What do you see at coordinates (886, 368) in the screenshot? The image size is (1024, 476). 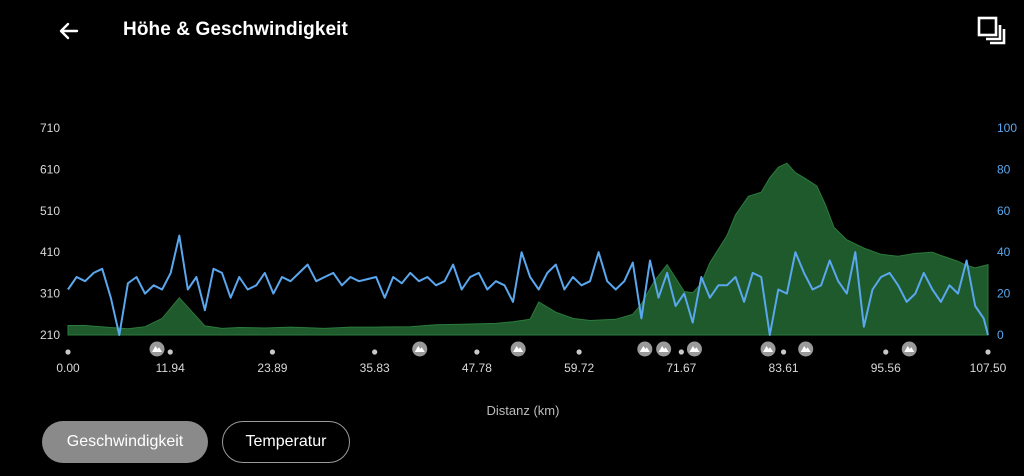 I see `x-axis-tick: 95.56` at bounding box center [886, 368].